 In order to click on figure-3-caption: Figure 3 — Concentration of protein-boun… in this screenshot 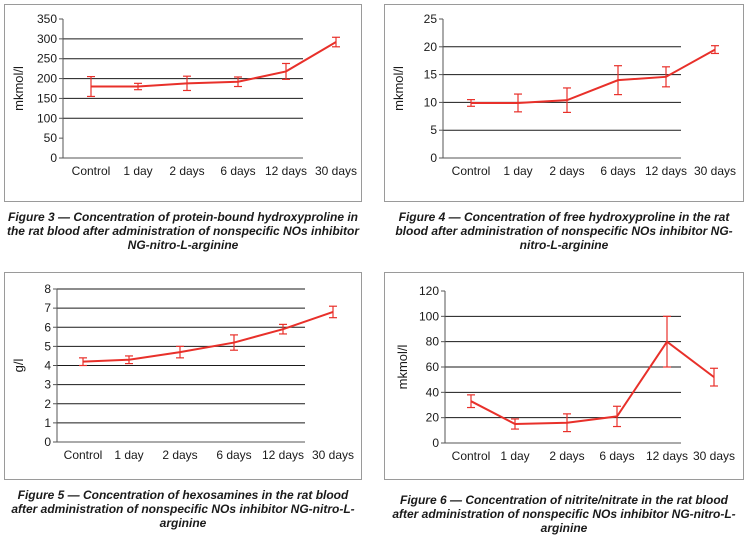, I will do `click(183, 231)`.